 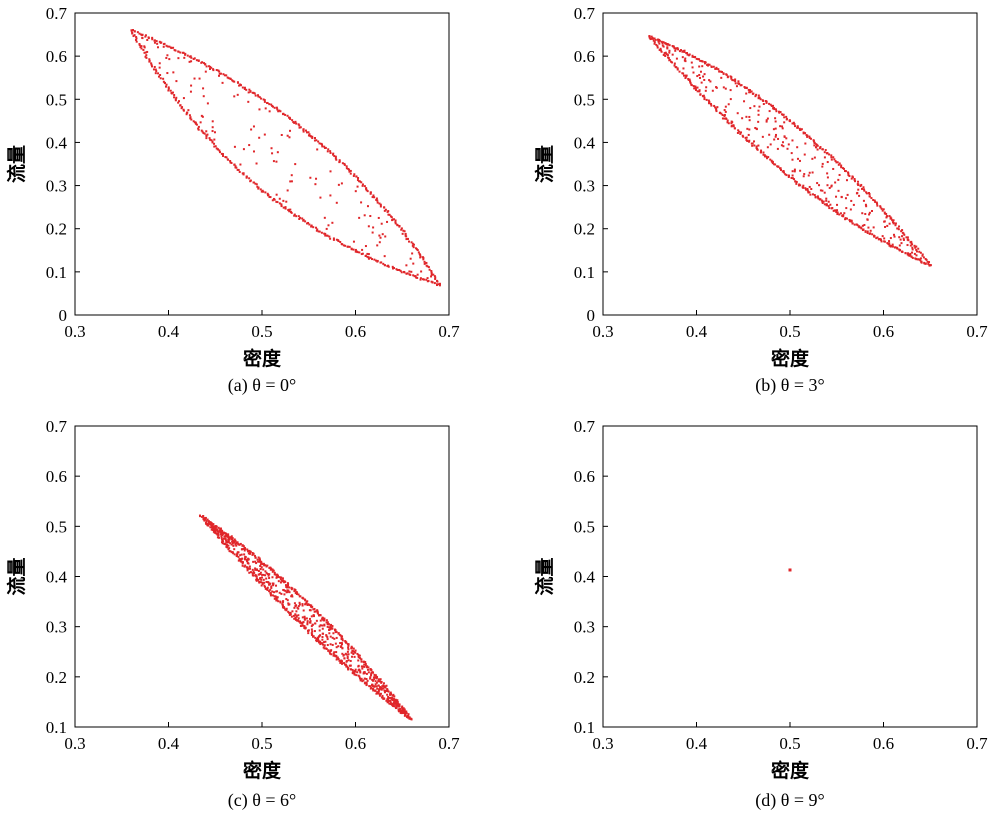 I want to click on y-tick-label: 0.6, so click(x=584, y=56).